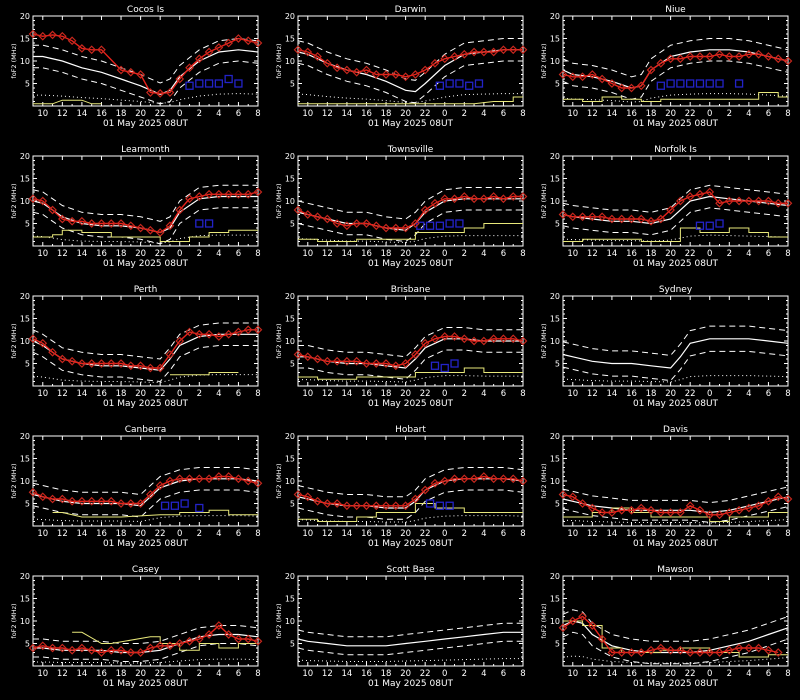 Image resolution: width=800 pixels, height=700 pixels. What do you see at coordinates (101, 114) in the screenshot?
I see `x-tick-label: 16` at bounding box center [101, 114].